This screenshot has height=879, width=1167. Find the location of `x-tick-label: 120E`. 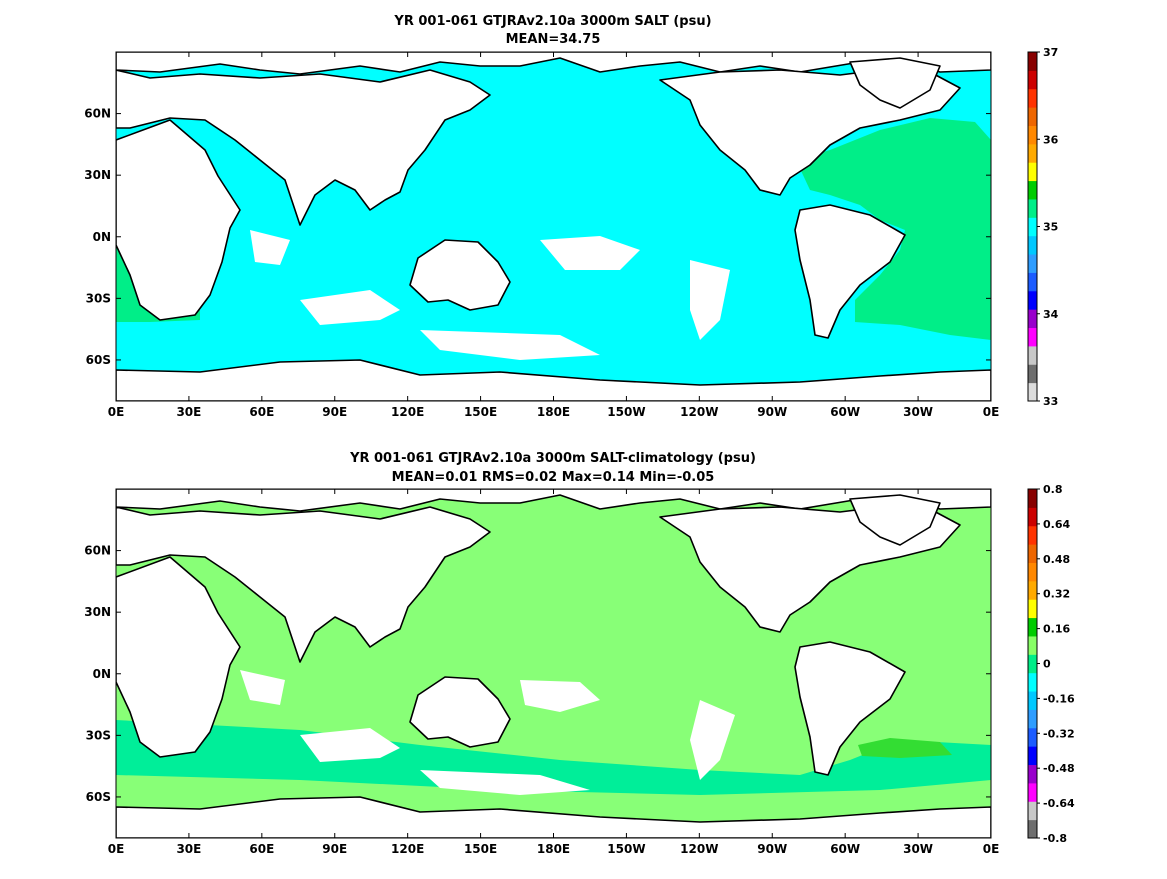

x-tick-label: 120E is located at coordinates (407, 412).